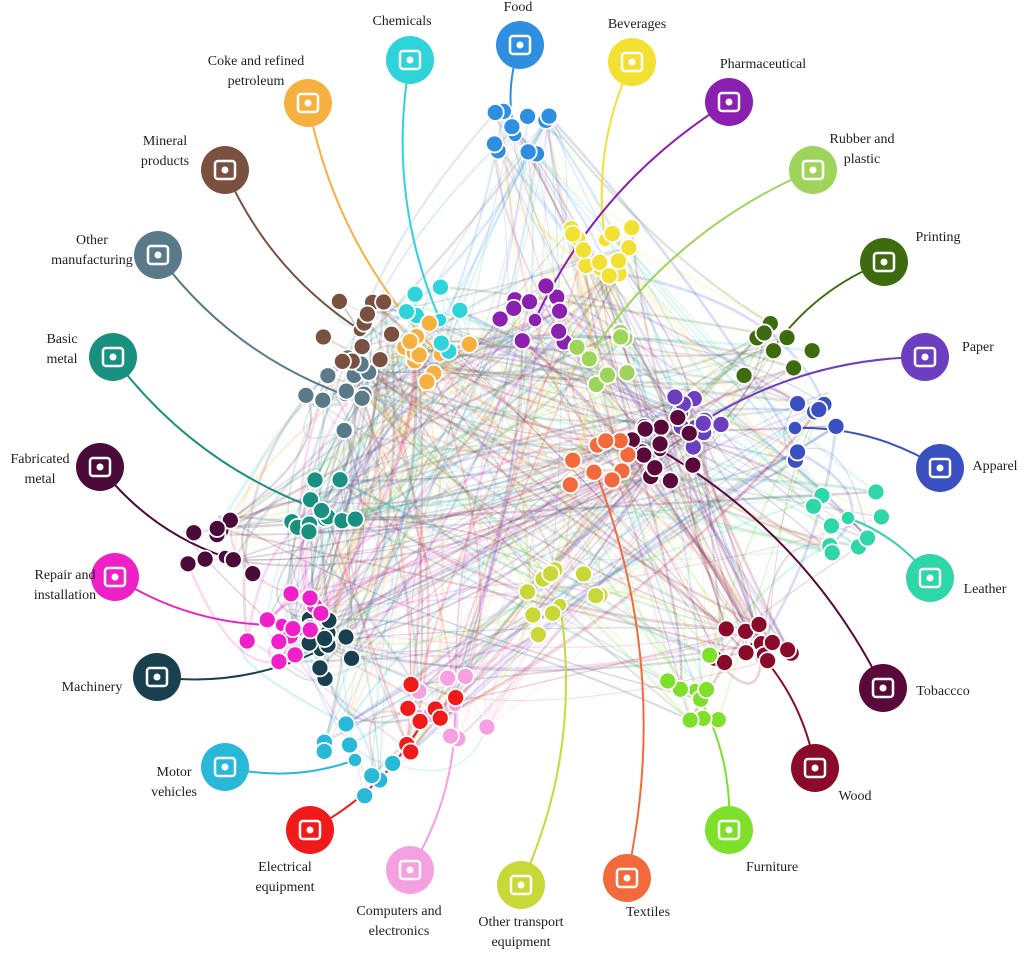 This screenshot has width=1024, height=960. I want to click on category-label: Basic, so click(61, 339).